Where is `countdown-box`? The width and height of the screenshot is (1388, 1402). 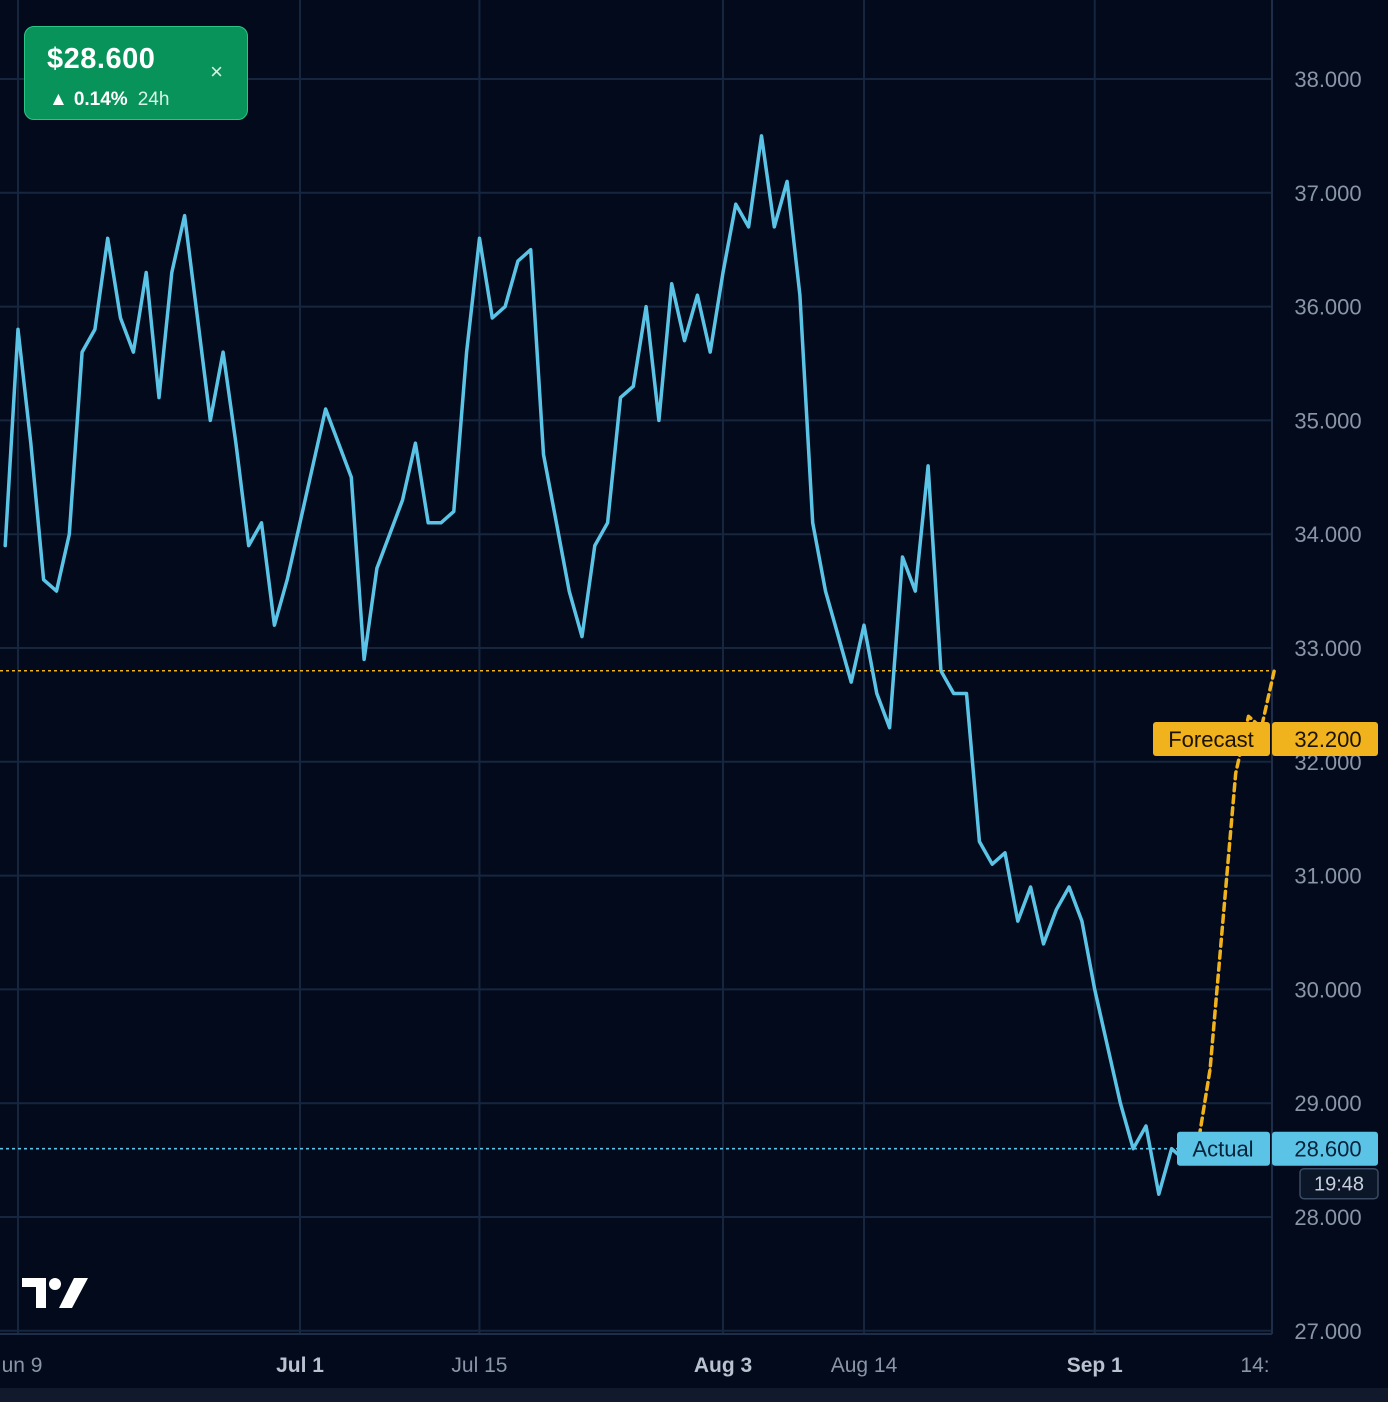
countdown-box is located at coordinates (1339, 1183).